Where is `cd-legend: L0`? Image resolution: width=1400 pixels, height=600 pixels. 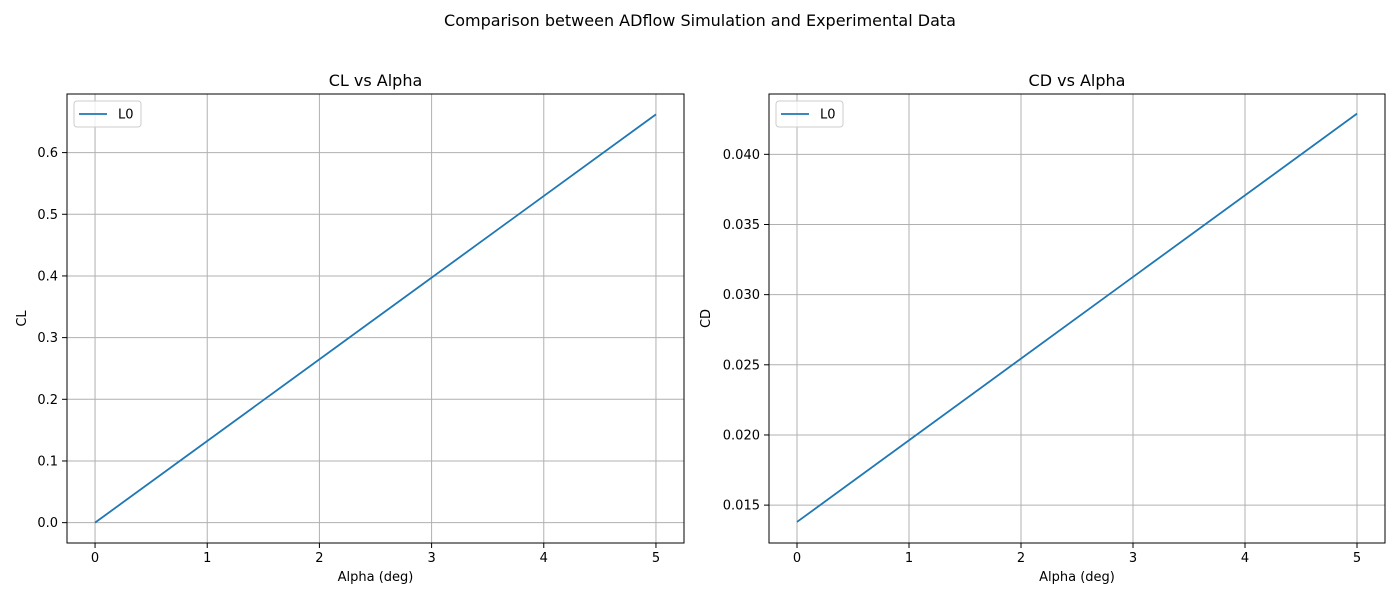 cd-legend: L0 is located at coordinates (809, 114).